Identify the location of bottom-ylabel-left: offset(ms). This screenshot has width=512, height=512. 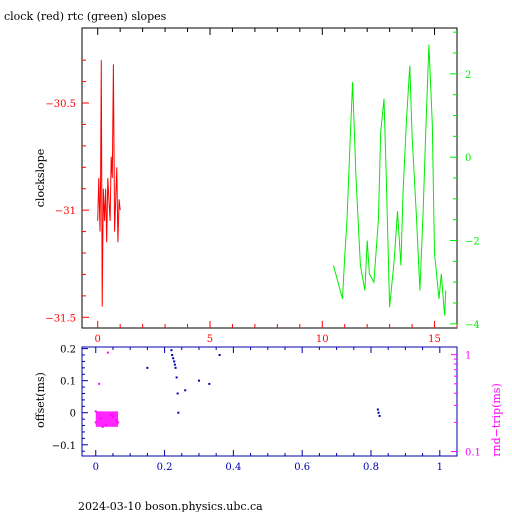
(40, 400).